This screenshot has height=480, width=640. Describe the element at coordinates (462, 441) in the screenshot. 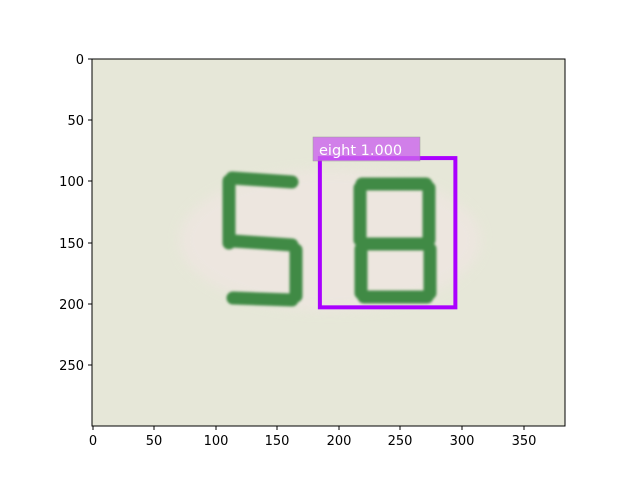

I see `x-tick-label: 300` at that location.